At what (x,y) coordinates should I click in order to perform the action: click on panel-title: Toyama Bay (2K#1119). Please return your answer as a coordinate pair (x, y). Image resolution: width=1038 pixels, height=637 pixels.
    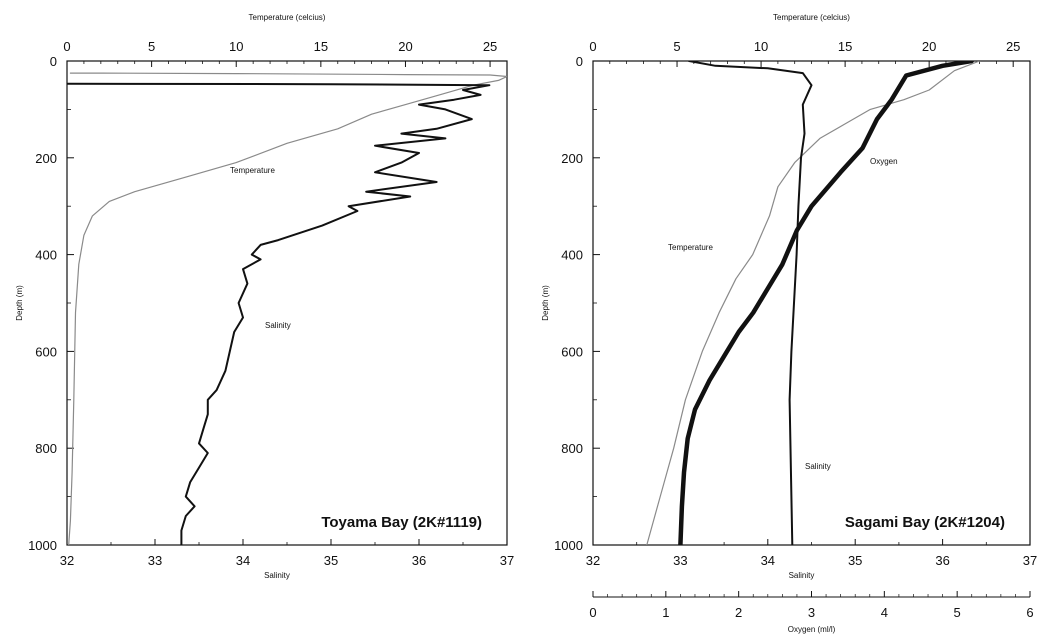
    Looking at the image, I should click on (401, 522).